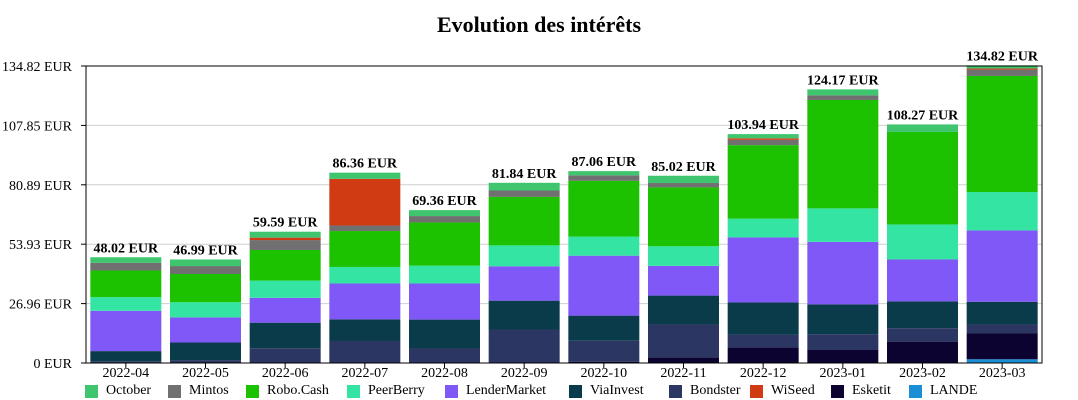 The width and height of the screenshot is (1078, 400). What do you see at coordinates (125, 373) in the screenshot?
I see `x-tick-label: 2022-04` at bounding box center [125, 373].